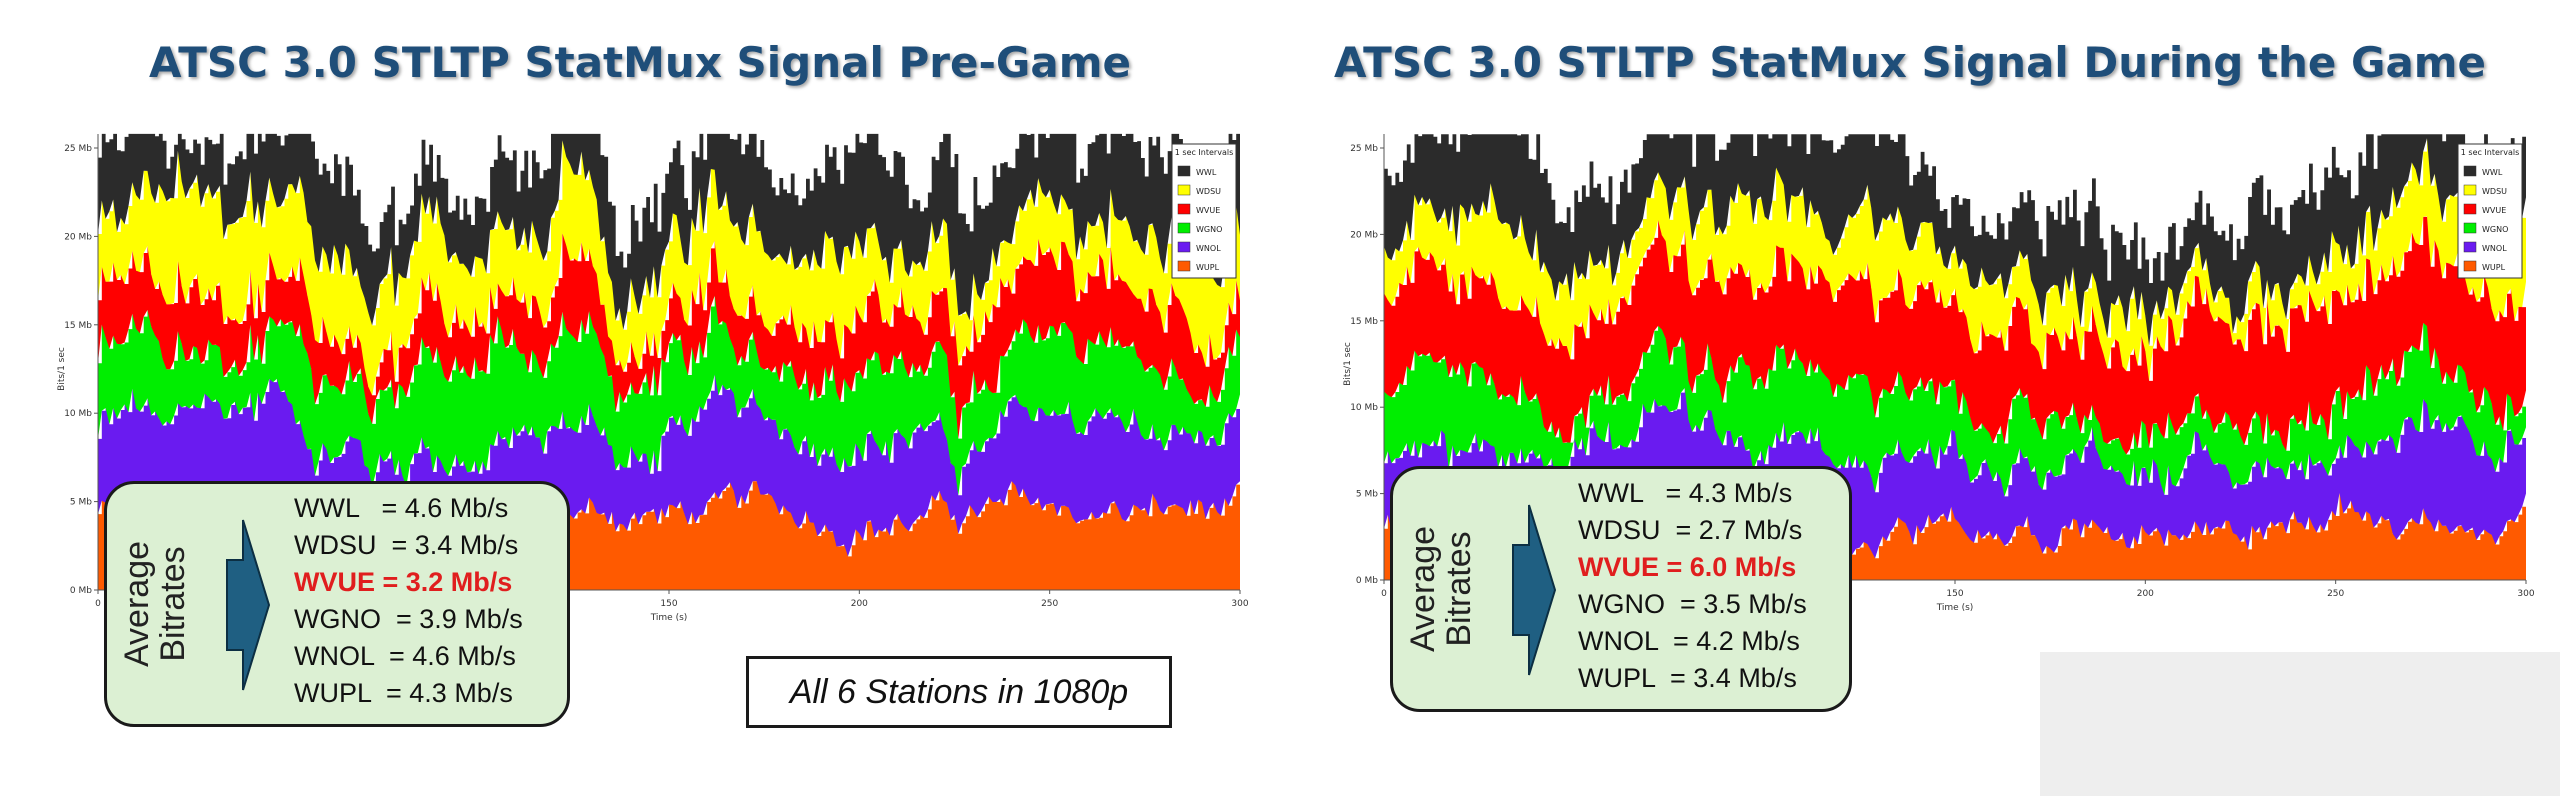 Image resolution: width=2560 pixels, height=796 pixels. Describe the element at coordinates (401, 508) in the screenshot. I see `bitrate-wwl: WWL = 4.6 Mb/s` at that location.